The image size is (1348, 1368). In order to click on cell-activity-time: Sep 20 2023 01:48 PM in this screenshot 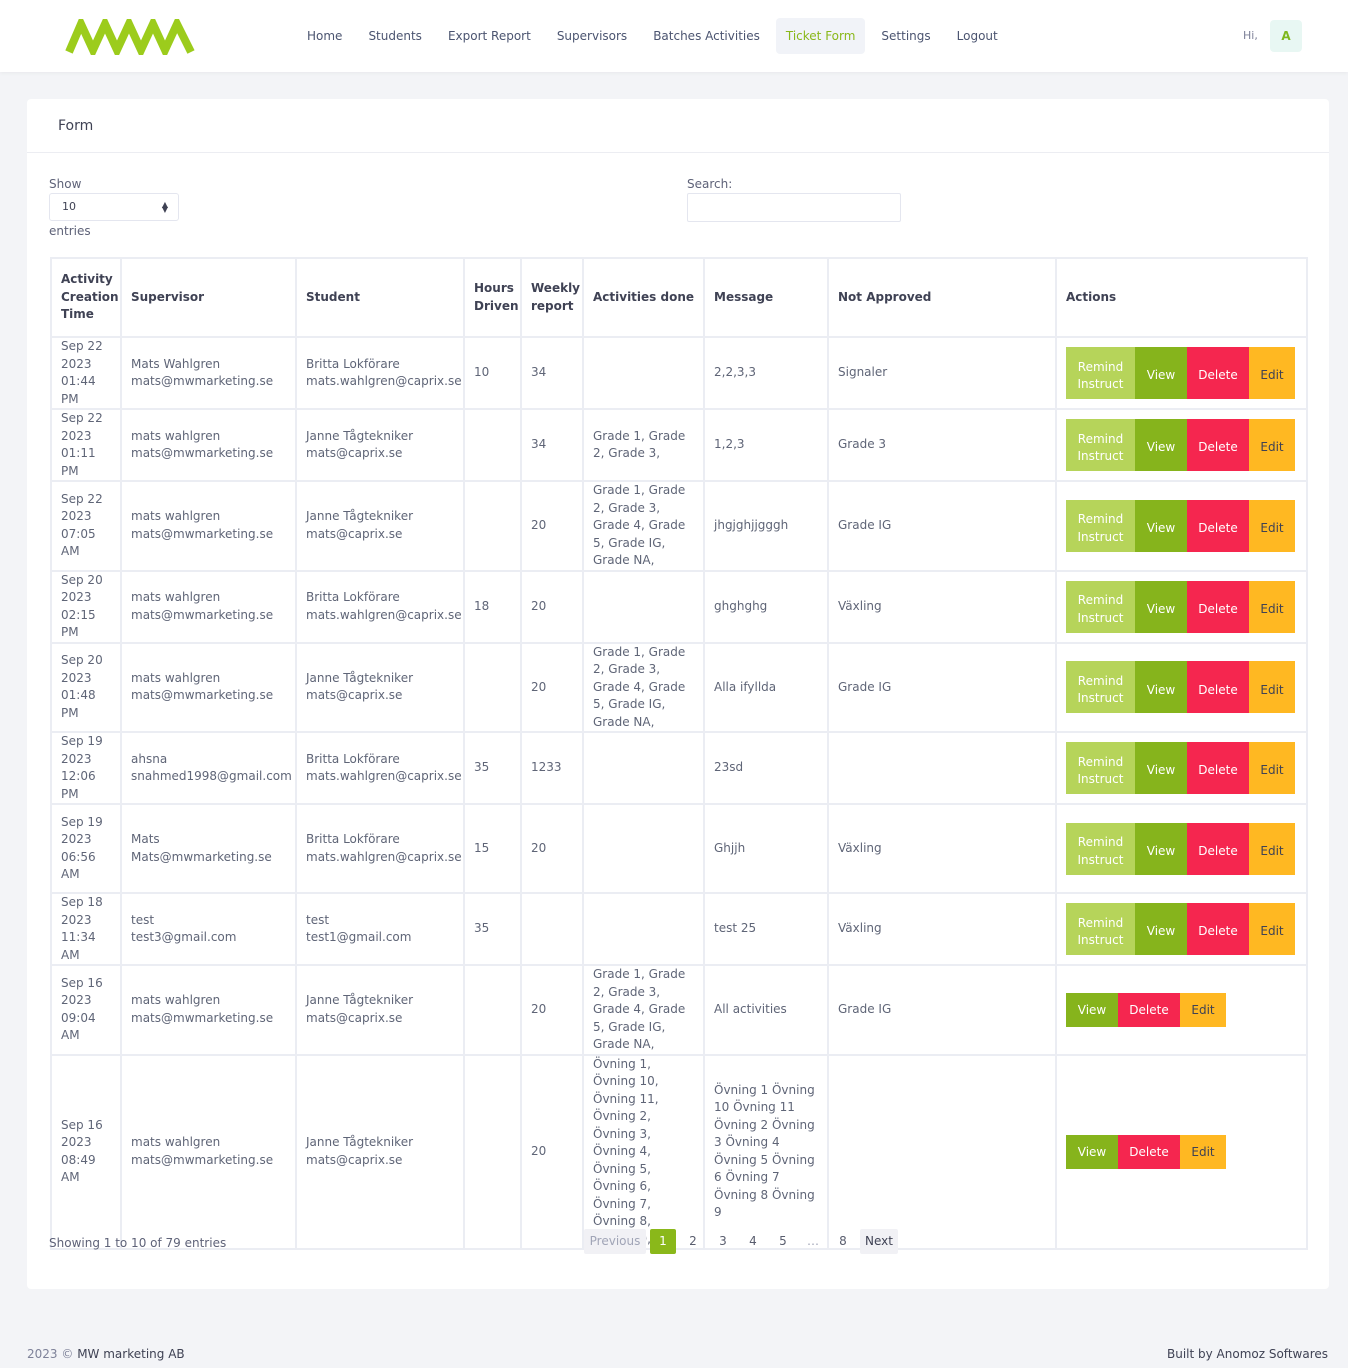, I will do `click(86, 687)`.